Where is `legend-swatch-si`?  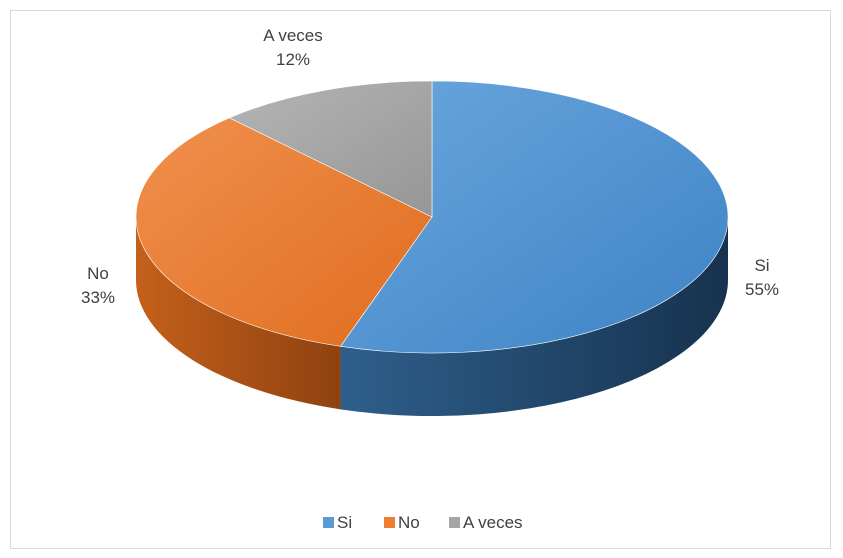
legend-swatch-si is located at coordinates (328, 522).